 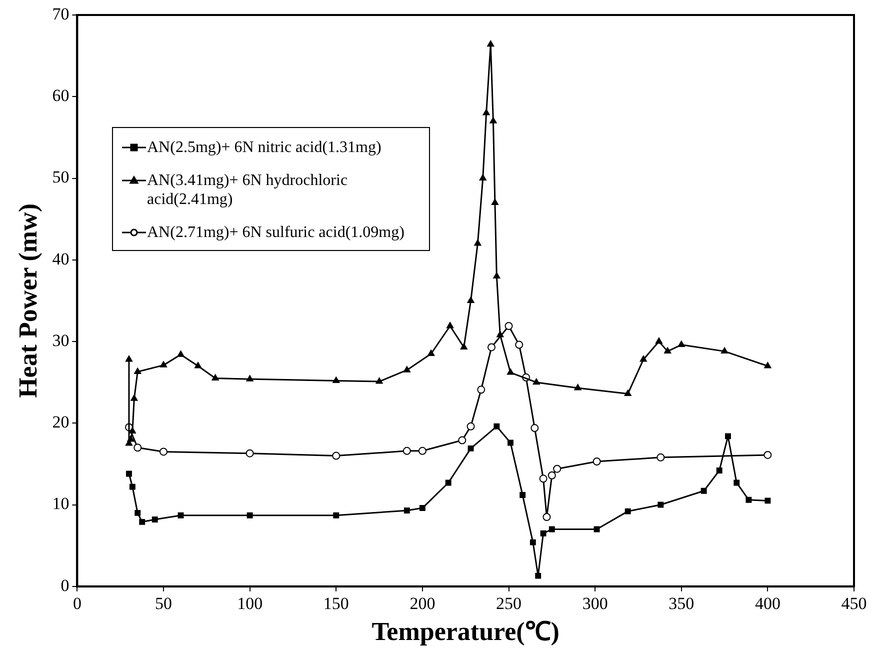 I want to click on y-tick-label: 20, so click(x=61, y=422).